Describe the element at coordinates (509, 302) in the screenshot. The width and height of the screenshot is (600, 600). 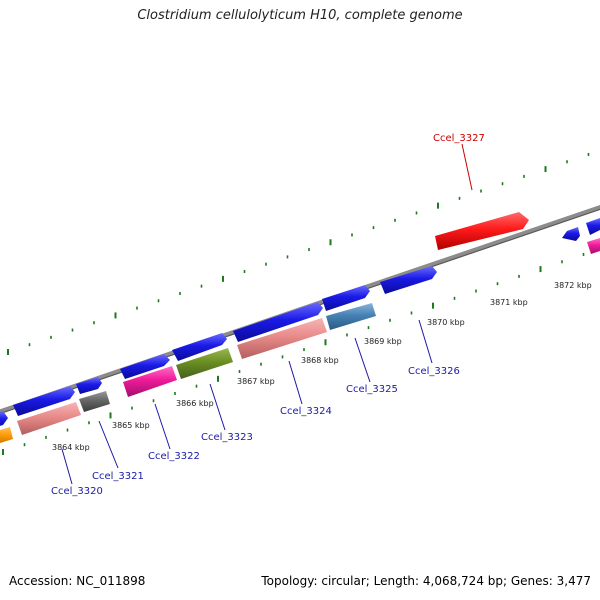
I see `tick-label: 3871 kbp` at that location.